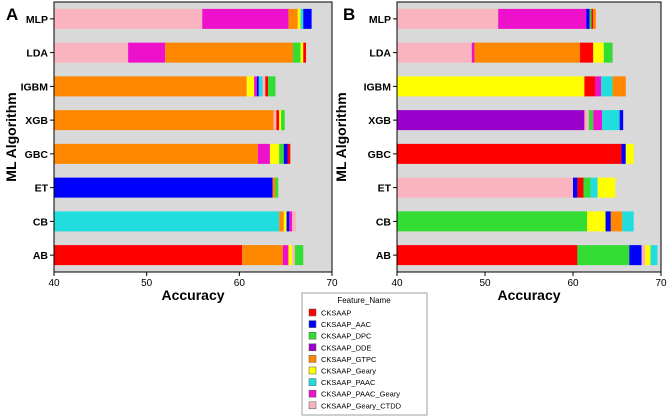  What do you see at coordinates (312, 393) in the screenshot?
I see `legend-swatch-cksaap-paac-geary` at bounding box center [312, 393].